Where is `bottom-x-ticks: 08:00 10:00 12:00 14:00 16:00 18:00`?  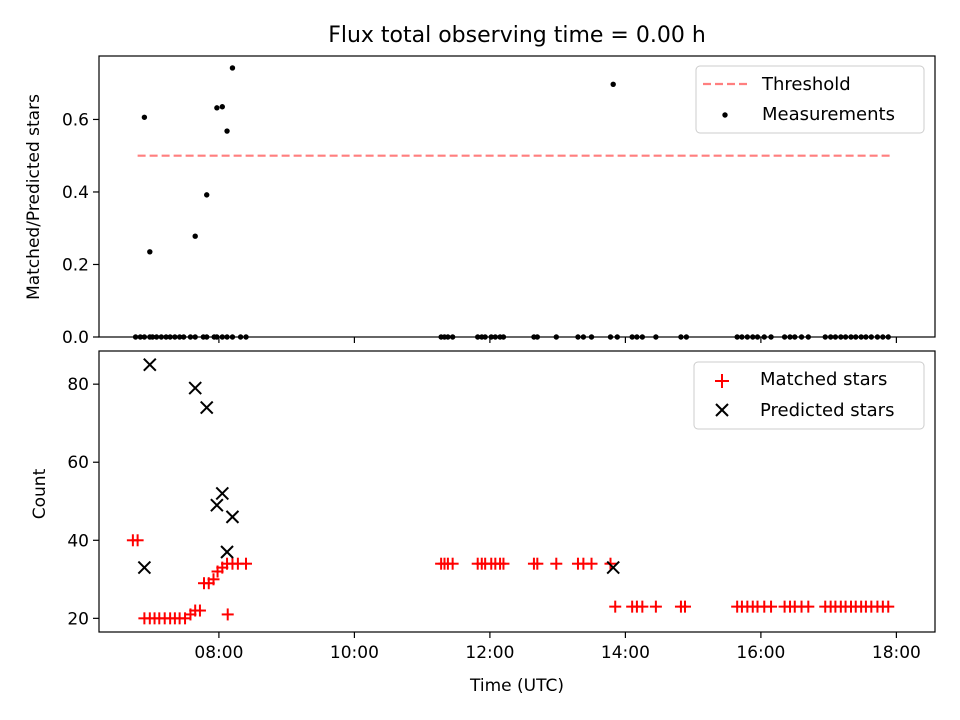
bottom-x-ticks: 08:00 10:00 12:00 14:00 16:00 18:00 is located at coordinates (557, 647).